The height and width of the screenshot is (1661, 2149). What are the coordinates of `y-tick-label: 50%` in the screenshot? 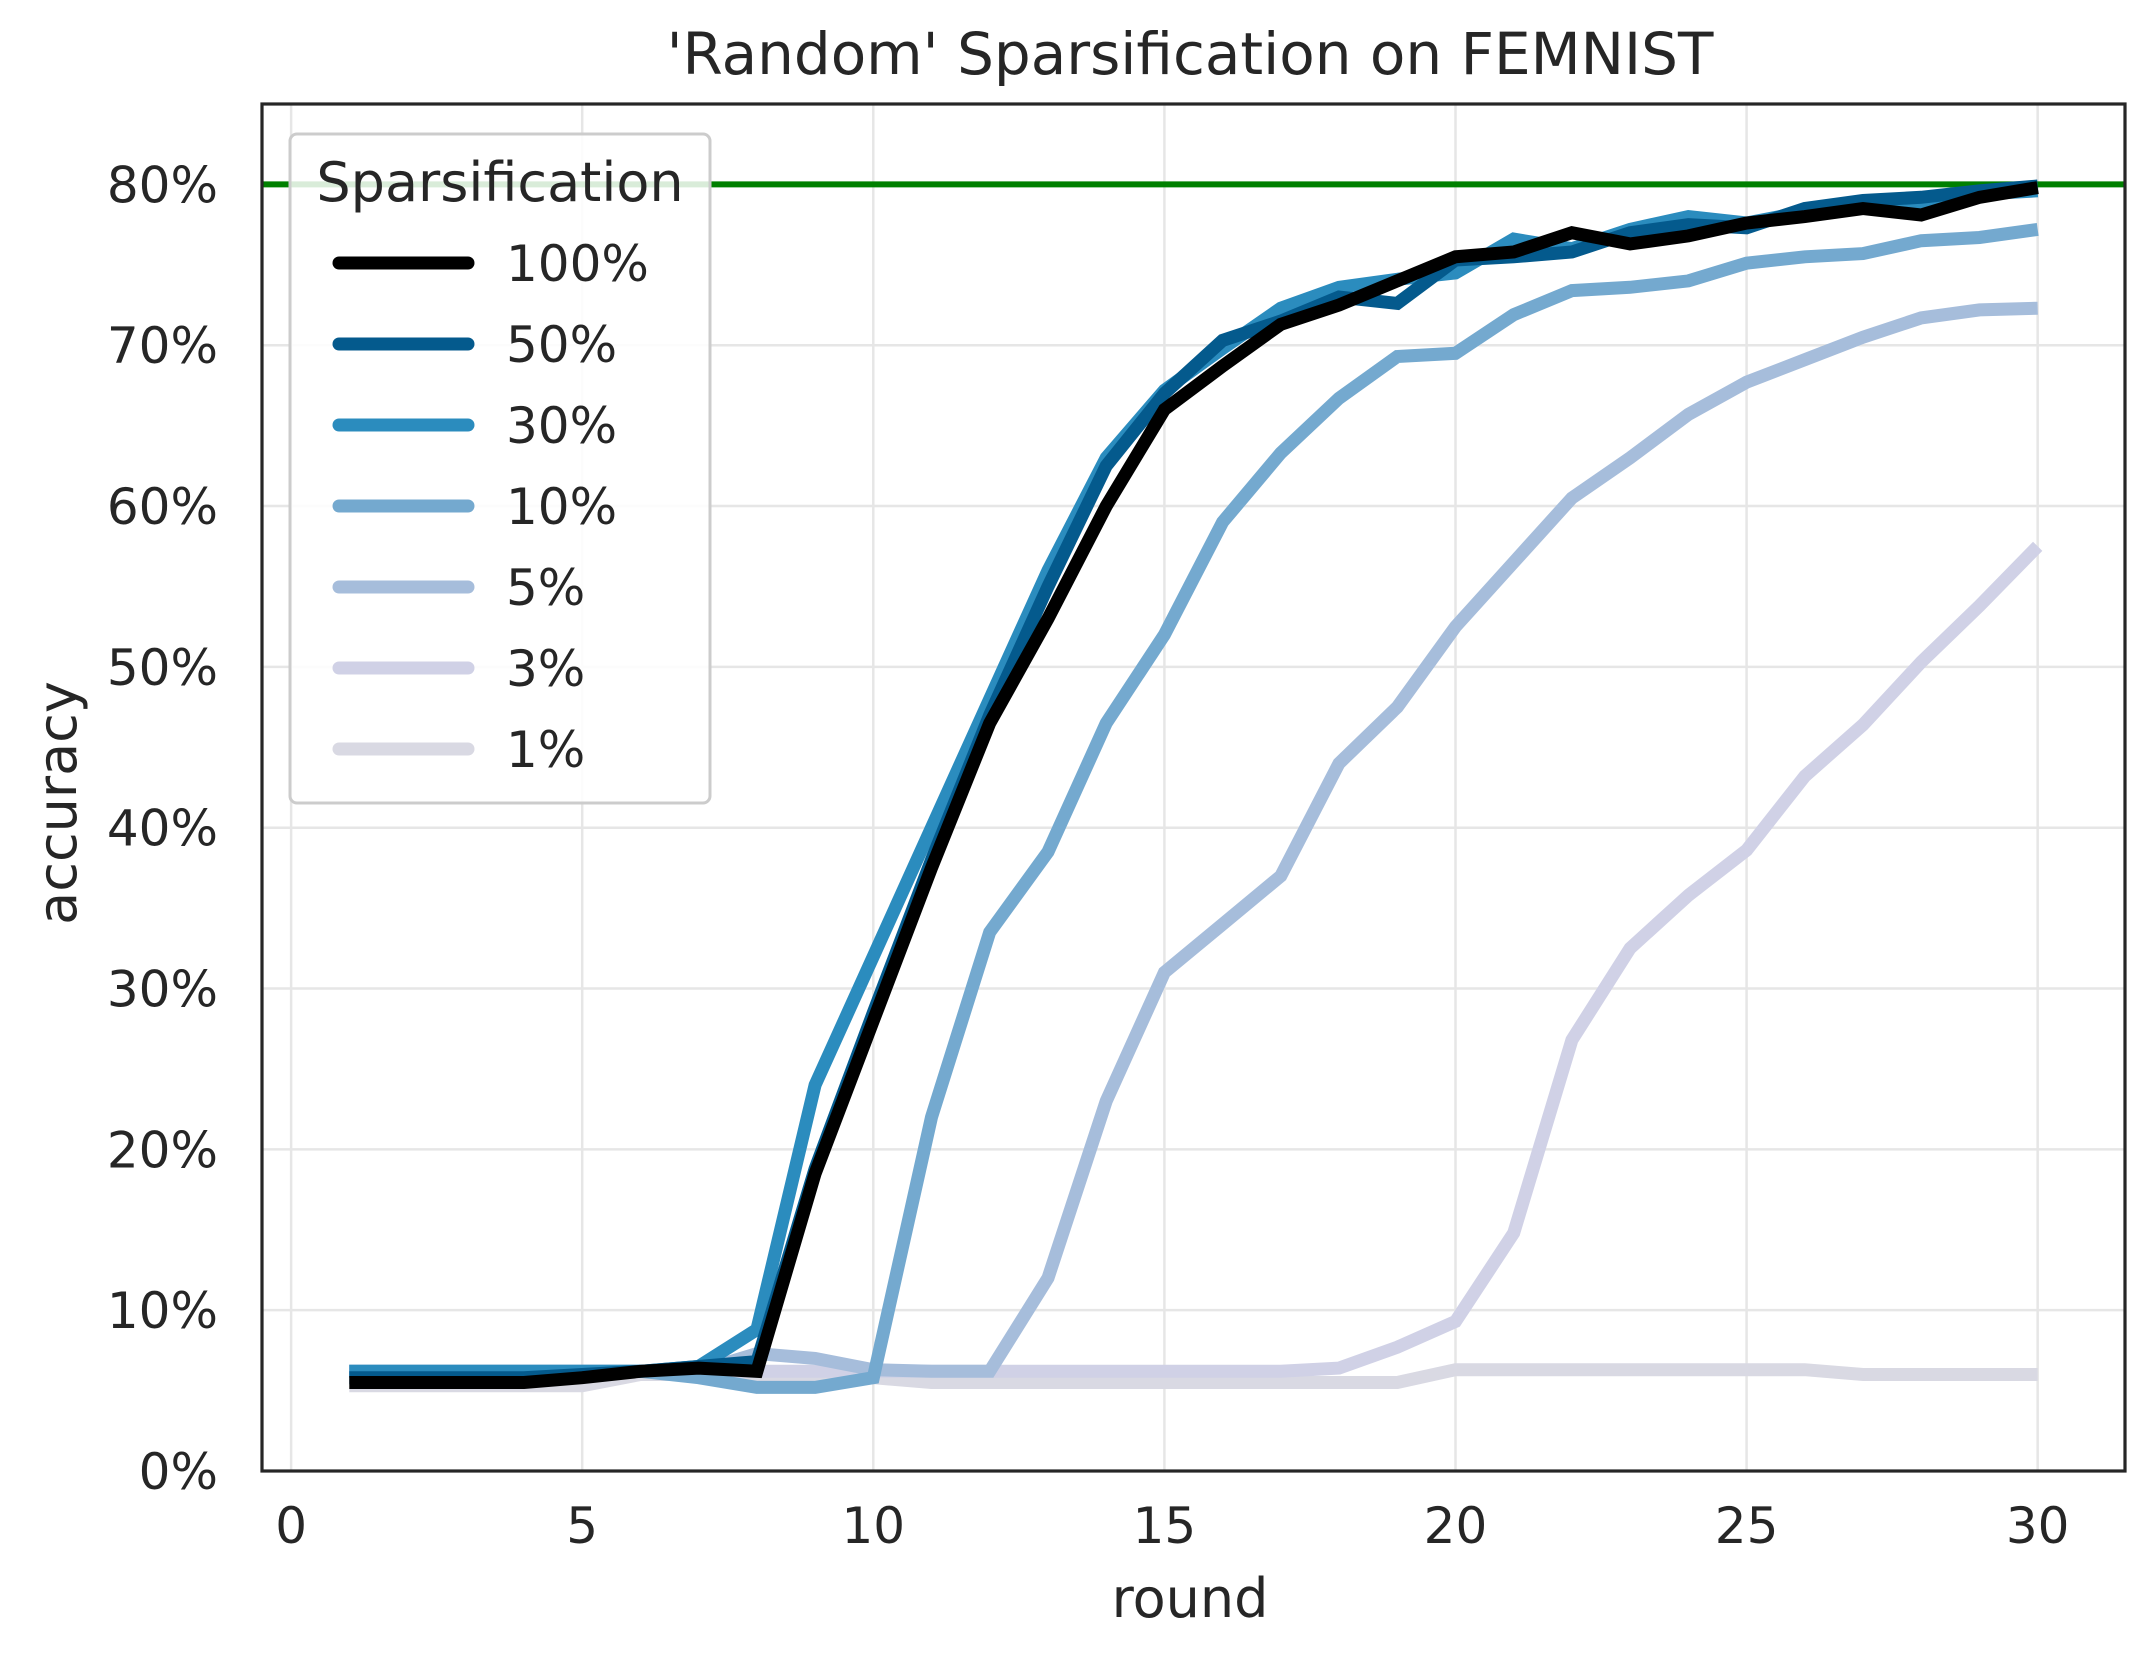 It's located at (162, 668).